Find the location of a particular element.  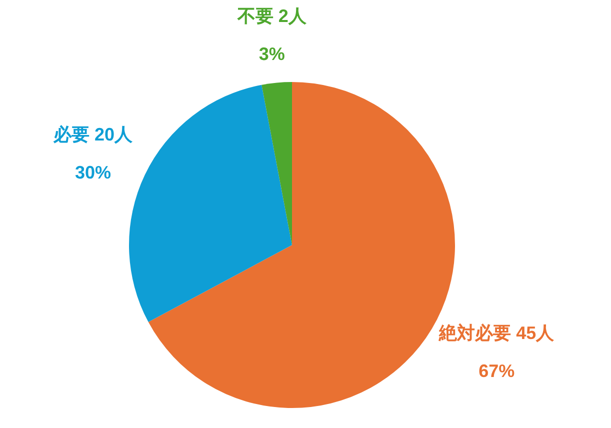

slice-label: 絶対必要 45人 67% is located at coordinates (497, 351).